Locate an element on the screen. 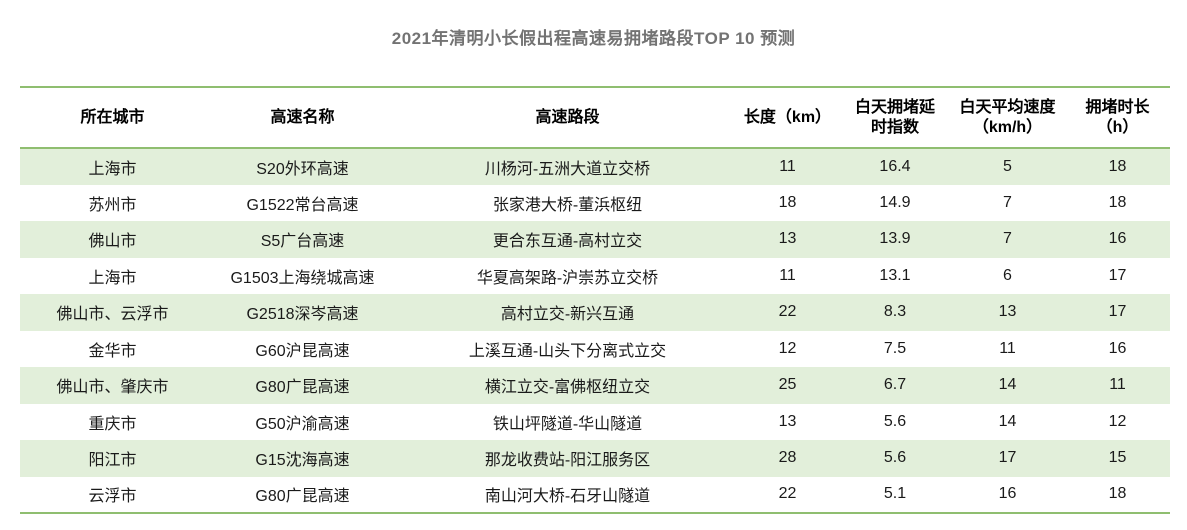  cell-daytime-delay-index: 13.1 is located at coordinates (895, 275).